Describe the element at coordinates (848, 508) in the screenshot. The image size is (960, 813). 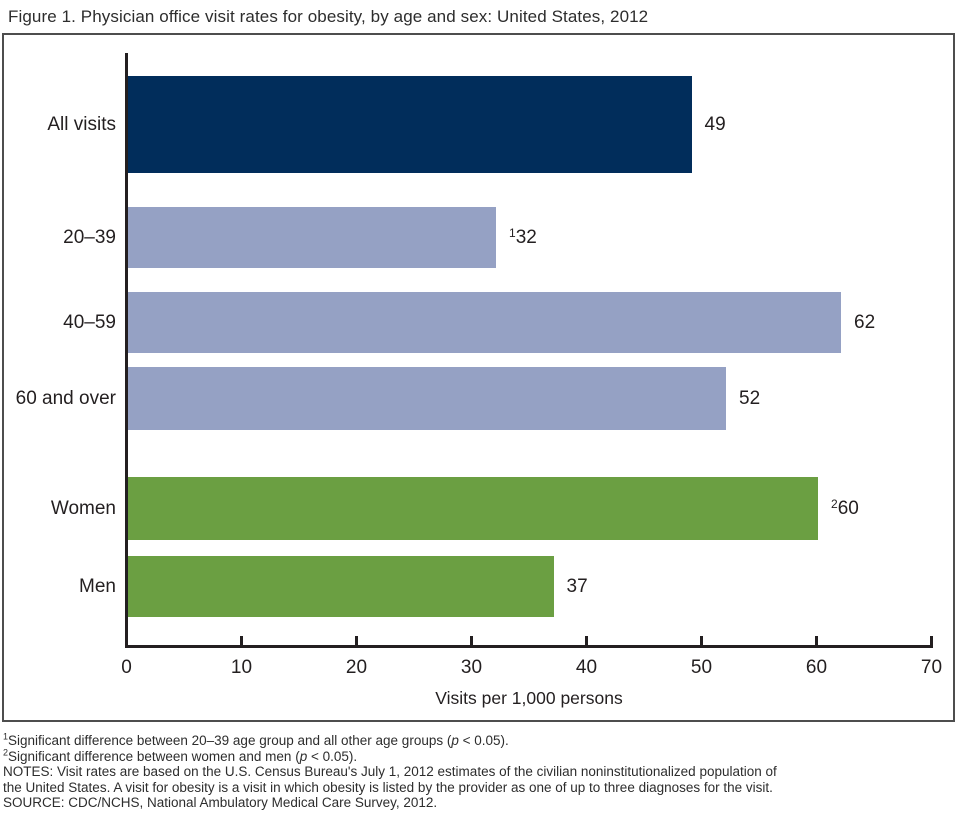
I see `value-text: 60` at that location.